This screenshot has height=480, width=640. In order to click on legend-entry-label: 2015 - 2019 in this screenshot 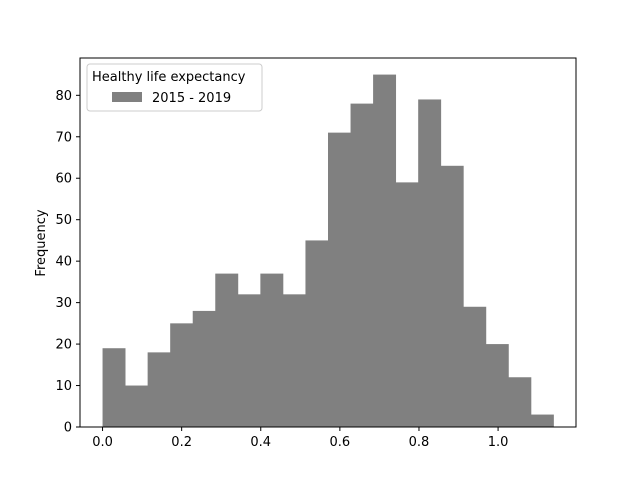, I will do `click(191, 98)`.